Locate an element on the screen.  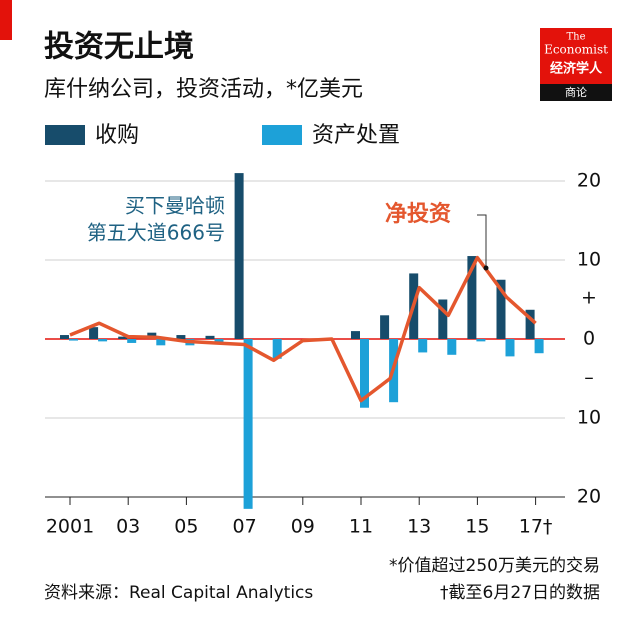
chart-subtitle: 库什纳公司，投资活动，*亿美元 is located at coordinates (203, 89).